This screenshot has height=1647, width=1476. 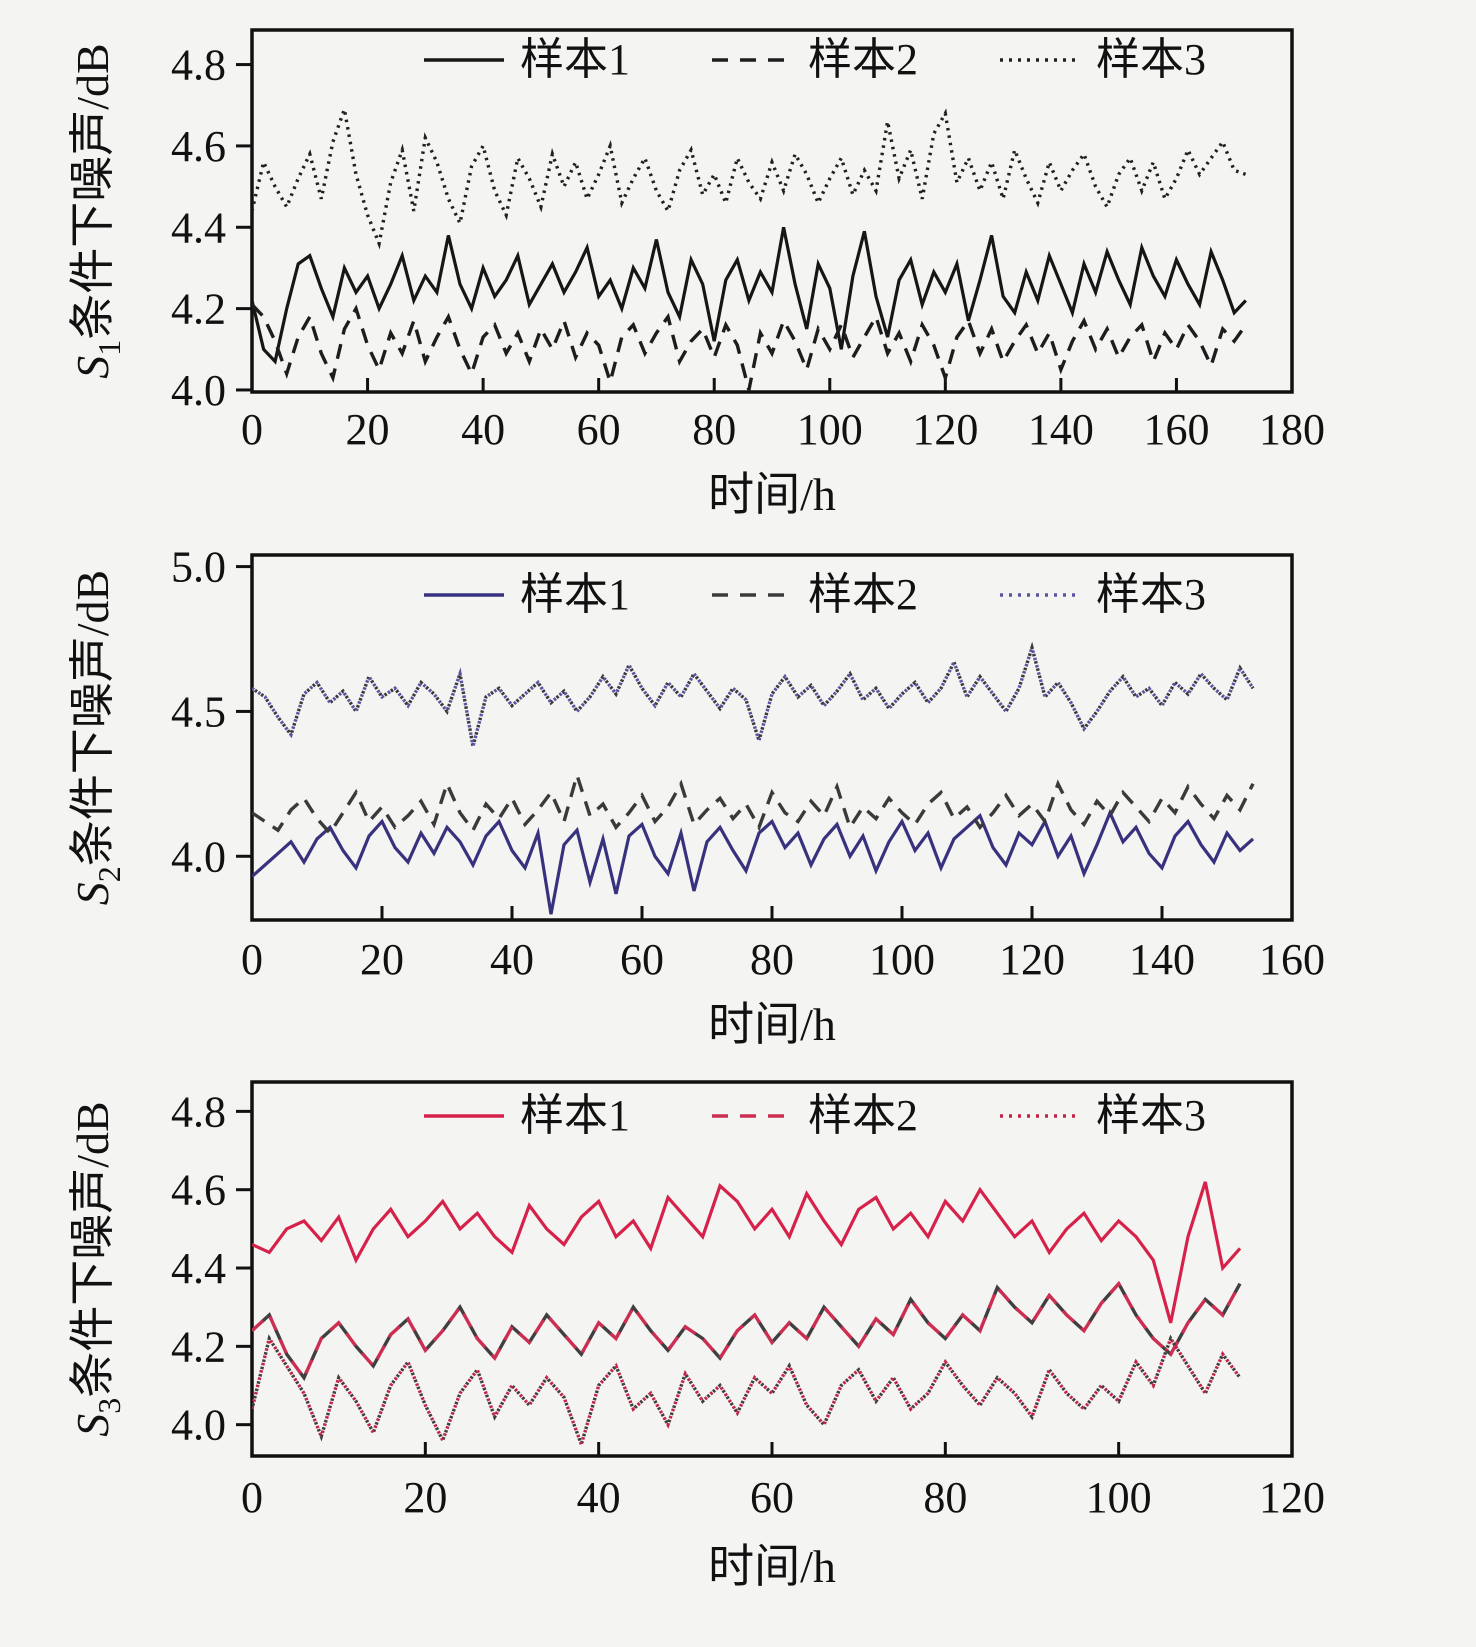 What do you see at coordinates (97, 210) in the screenshot?
I see `y-axis-label: S1条件下噪声/dB` at bounding box center [97, 210].